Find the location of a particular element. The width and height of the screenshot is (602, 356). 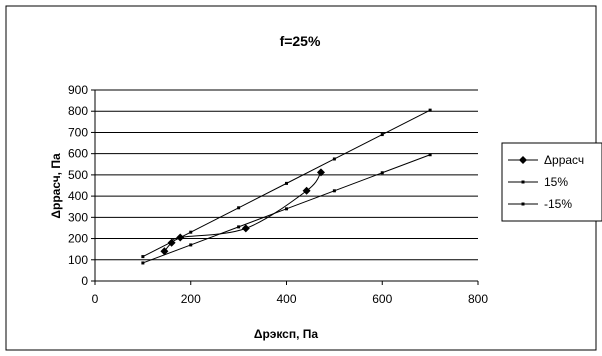

legend-item-0: Δррасч is located at coordinates (546, 160).